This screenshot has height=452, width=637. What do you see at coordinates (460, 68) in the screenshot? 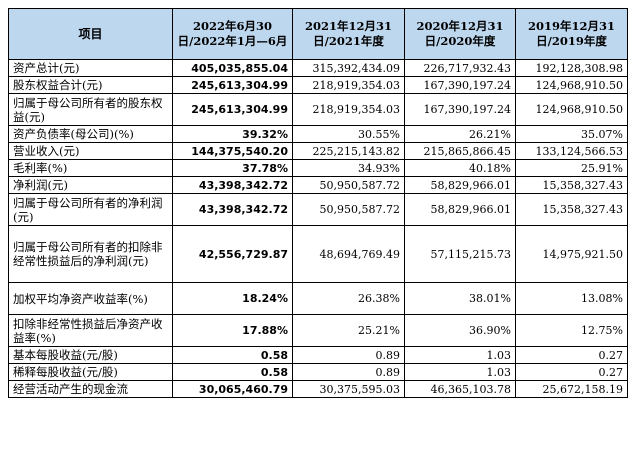
I see `cell-2020: 226,717,932.43` at bounding box center [460, 68].